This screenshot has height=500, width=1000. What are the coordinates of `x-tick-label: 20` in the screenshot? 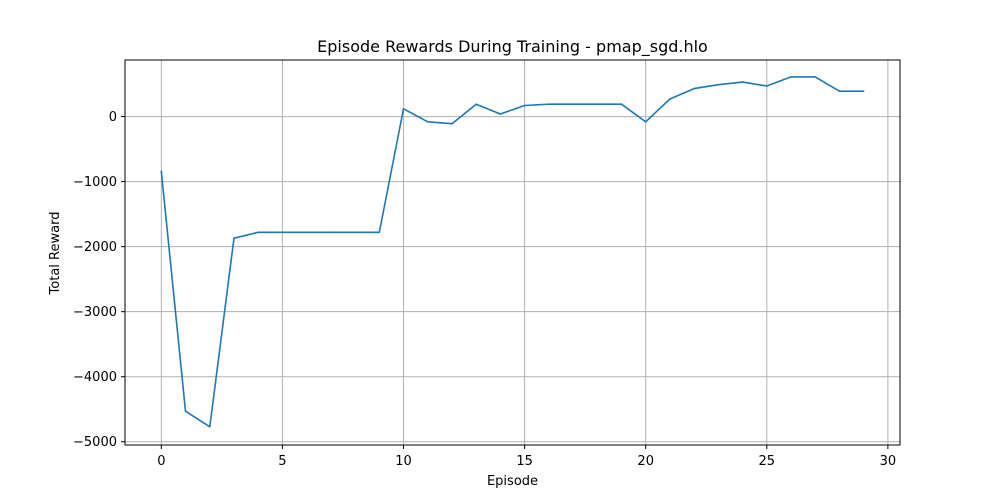 It's located at (645, 461).